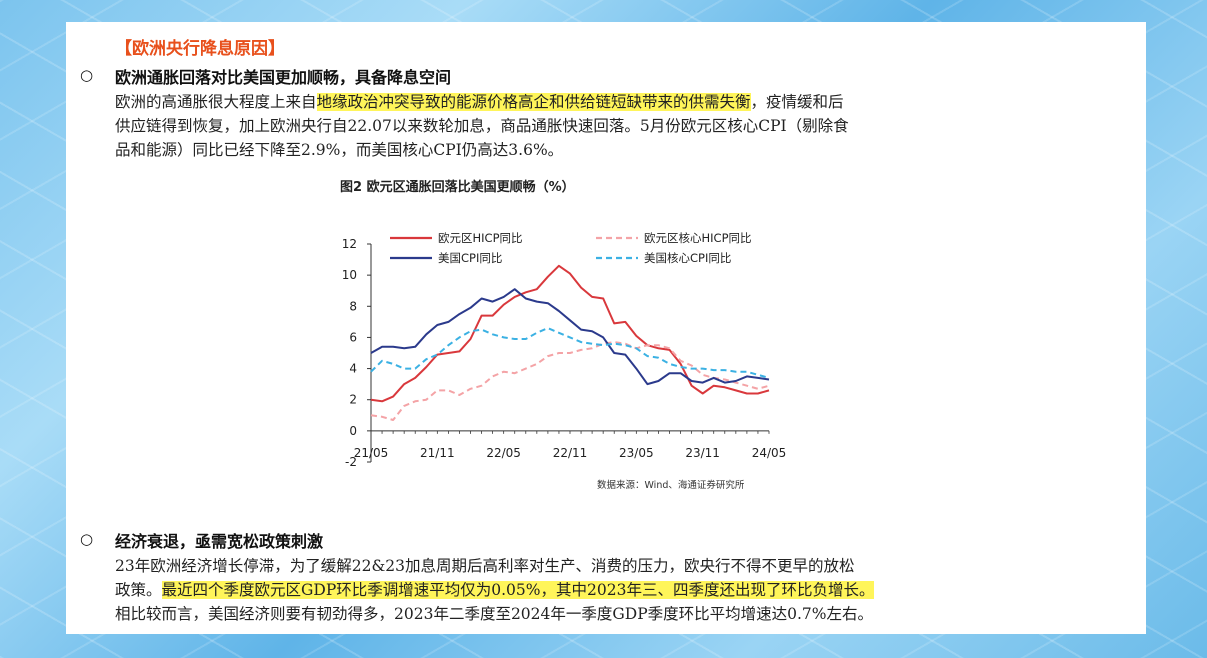 This screenshot has height=658, width=1207. Describe the element at coordinates (216, 102) in the screenshot. I see `text-segment: 欧洲的高通胀很大程度上来自` at that location.